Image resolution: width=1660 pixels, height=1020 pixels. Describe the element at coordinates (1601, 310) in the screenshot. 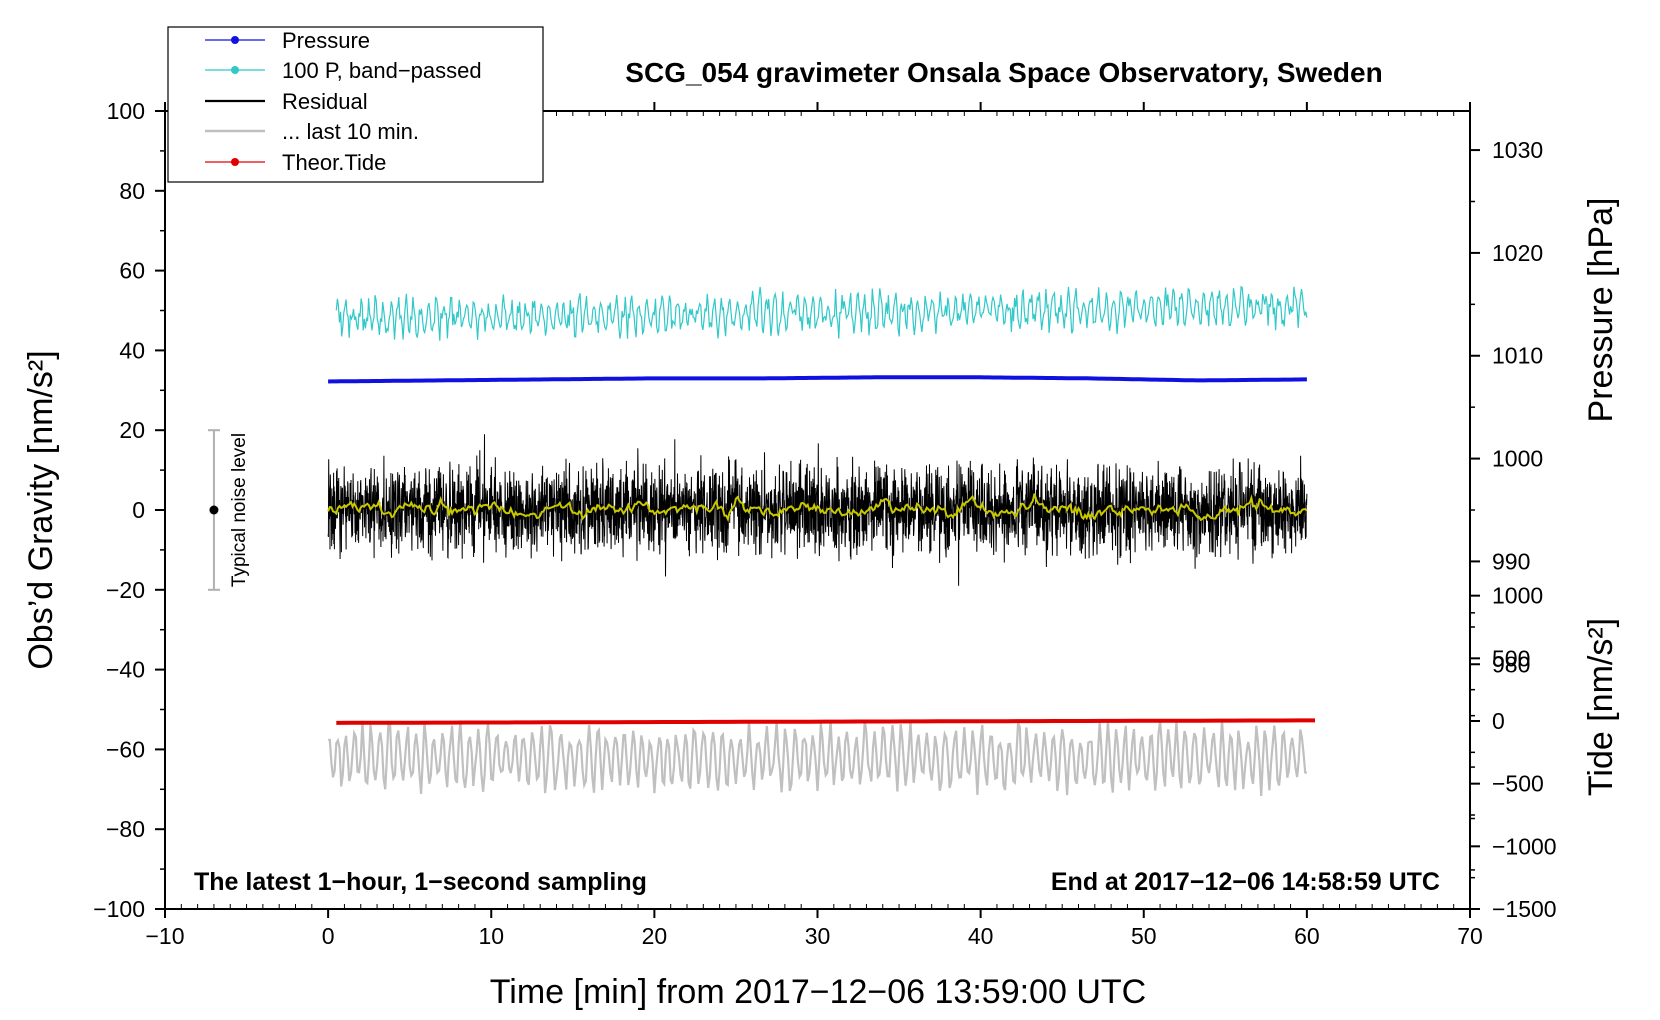

I see `y-axis-title-pressure: Pressure [hPa]` at that location.